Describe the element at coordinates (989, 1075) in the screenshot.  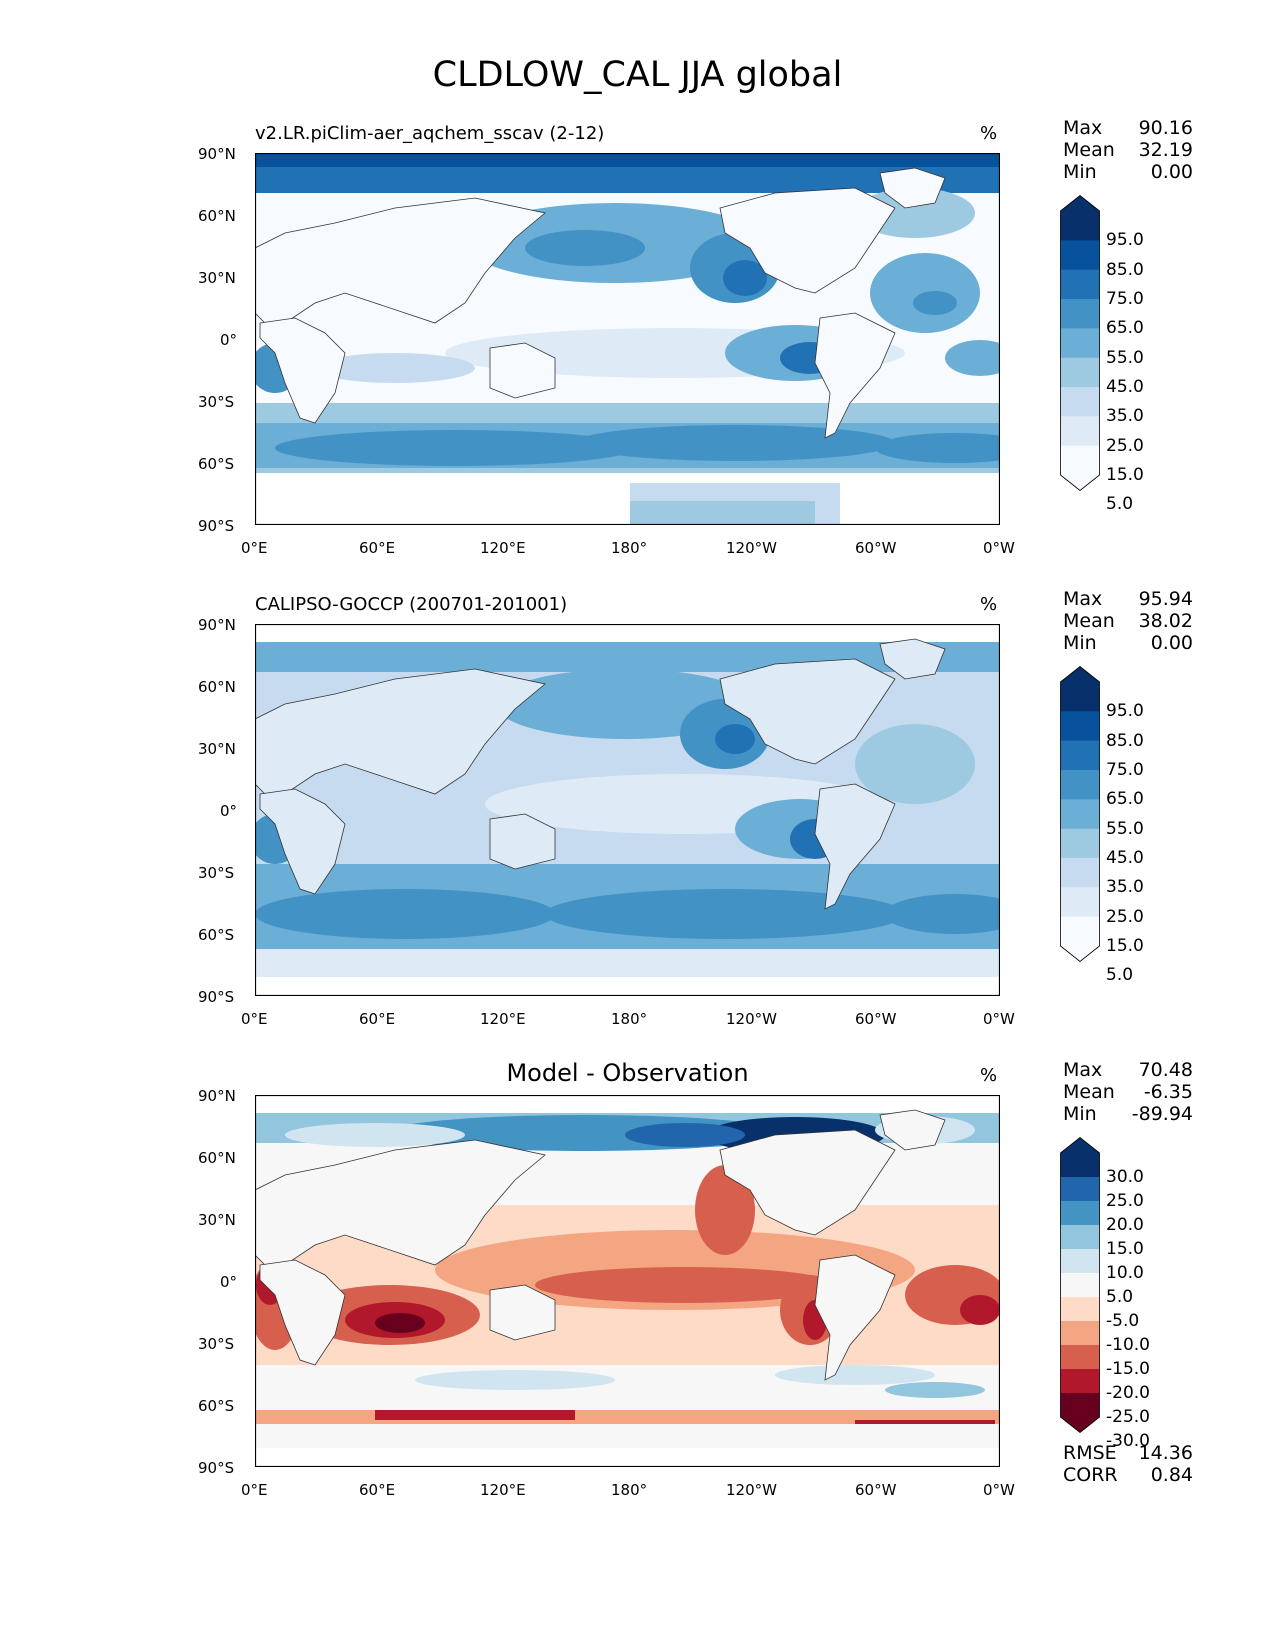
I see `panel-3-units: %` at that location.